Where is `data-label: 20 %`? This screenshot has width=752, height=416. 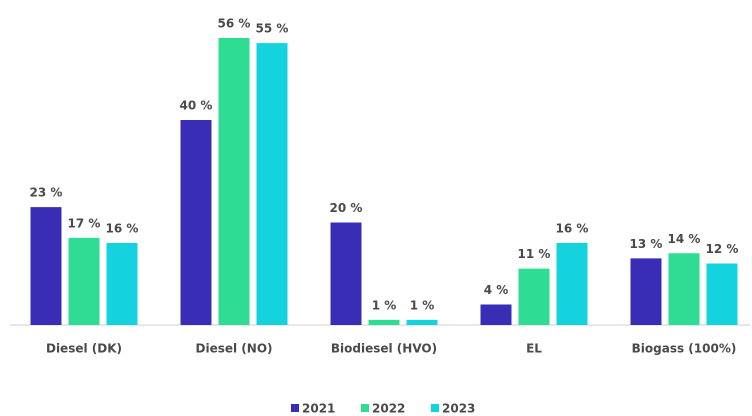 data-label: 20 % is located at coordinates (346, 208).